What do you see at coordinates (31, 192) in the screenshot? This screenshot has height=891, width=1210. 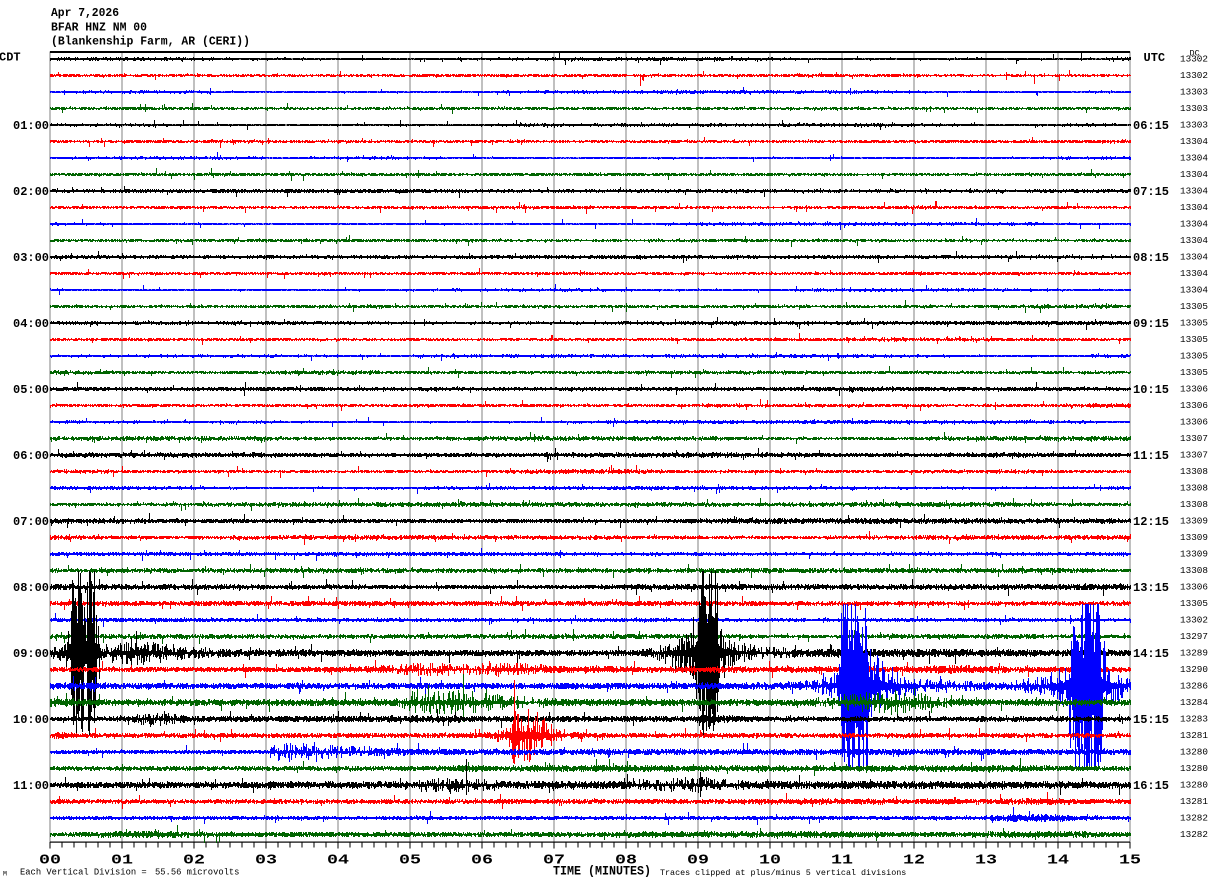 I see `svg-text: 02:00` at bounding box center [31, 192].